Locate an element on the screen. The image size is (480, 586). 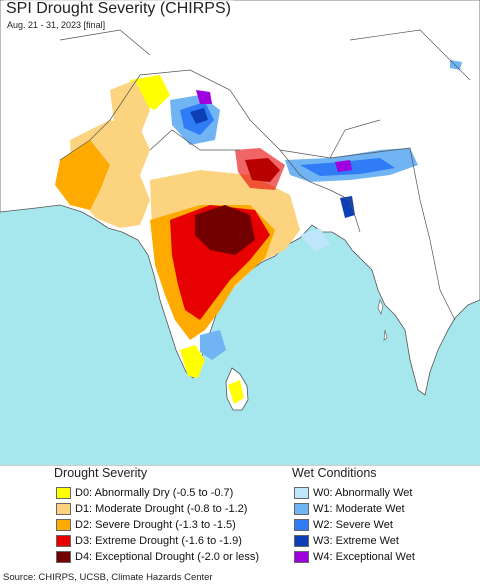
legend-swatch-w1 is located at coordinates (301, 508).